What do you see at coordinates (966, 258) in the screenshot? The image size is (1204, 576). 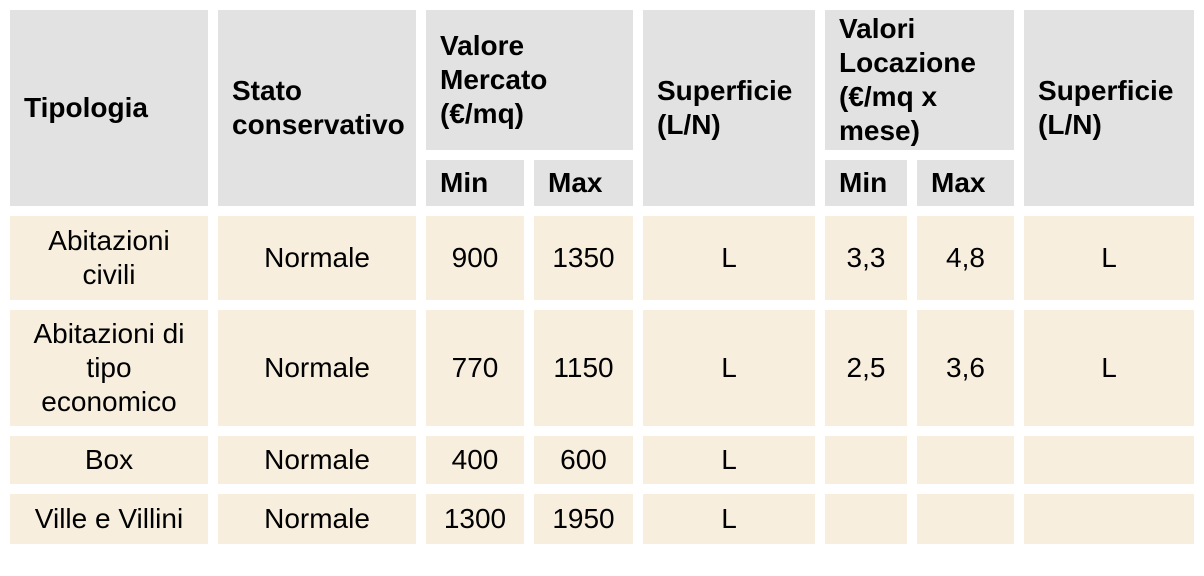 I see `cell-vl-max: 4,8` at bounding box center [966, 258].